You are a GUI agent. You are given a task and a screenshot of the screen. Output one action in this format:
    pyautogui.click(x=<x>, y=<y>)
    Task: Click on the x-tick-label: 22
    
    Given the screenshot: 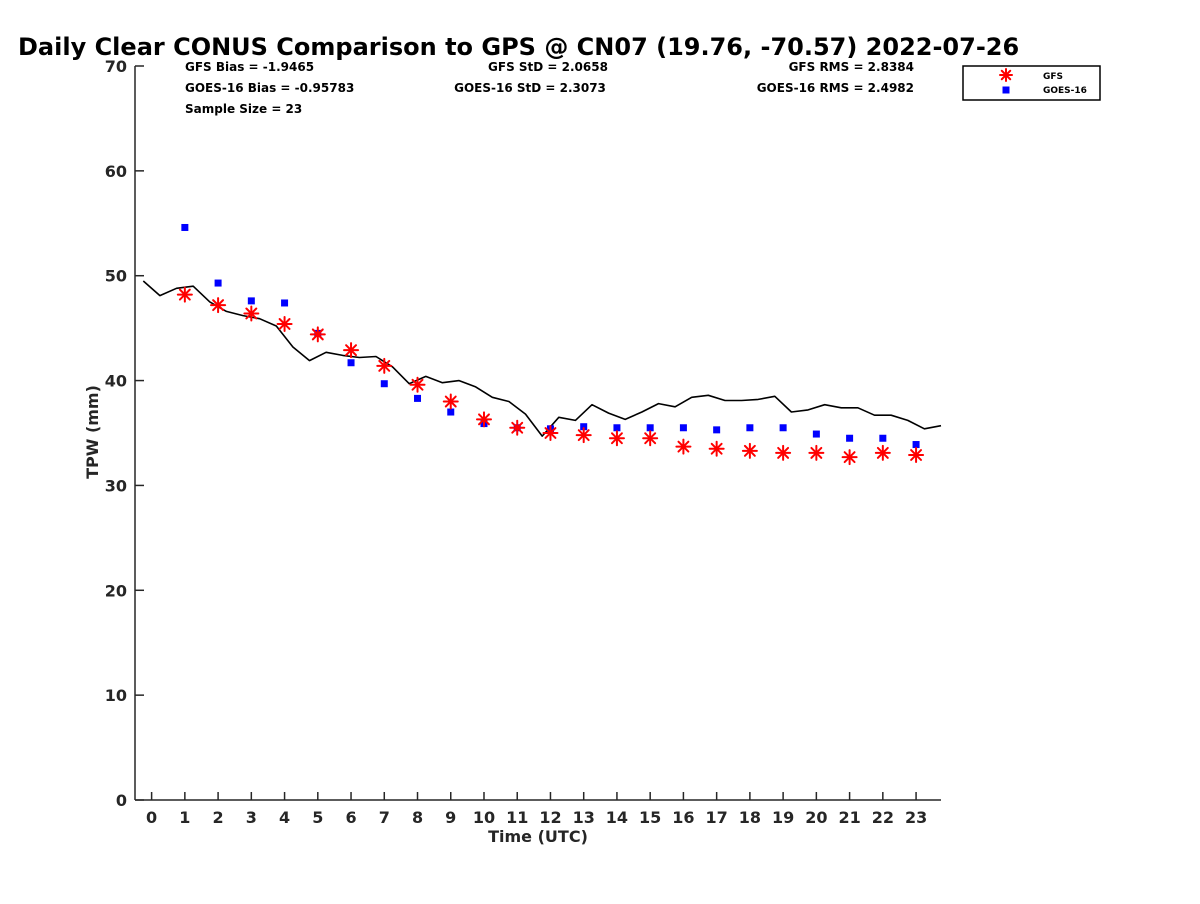 What is the action you would take?
    pyautogui.click(x=883, y=817)
    